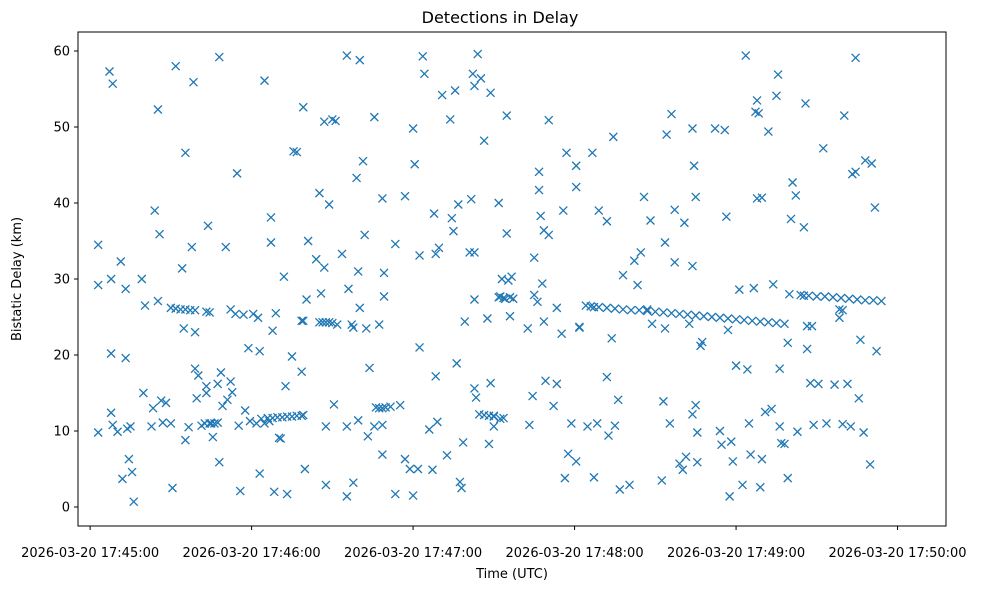 The width and height of the screenshot is (984, 590). I want to click on y-tick-label: 30, so click(61, 280).